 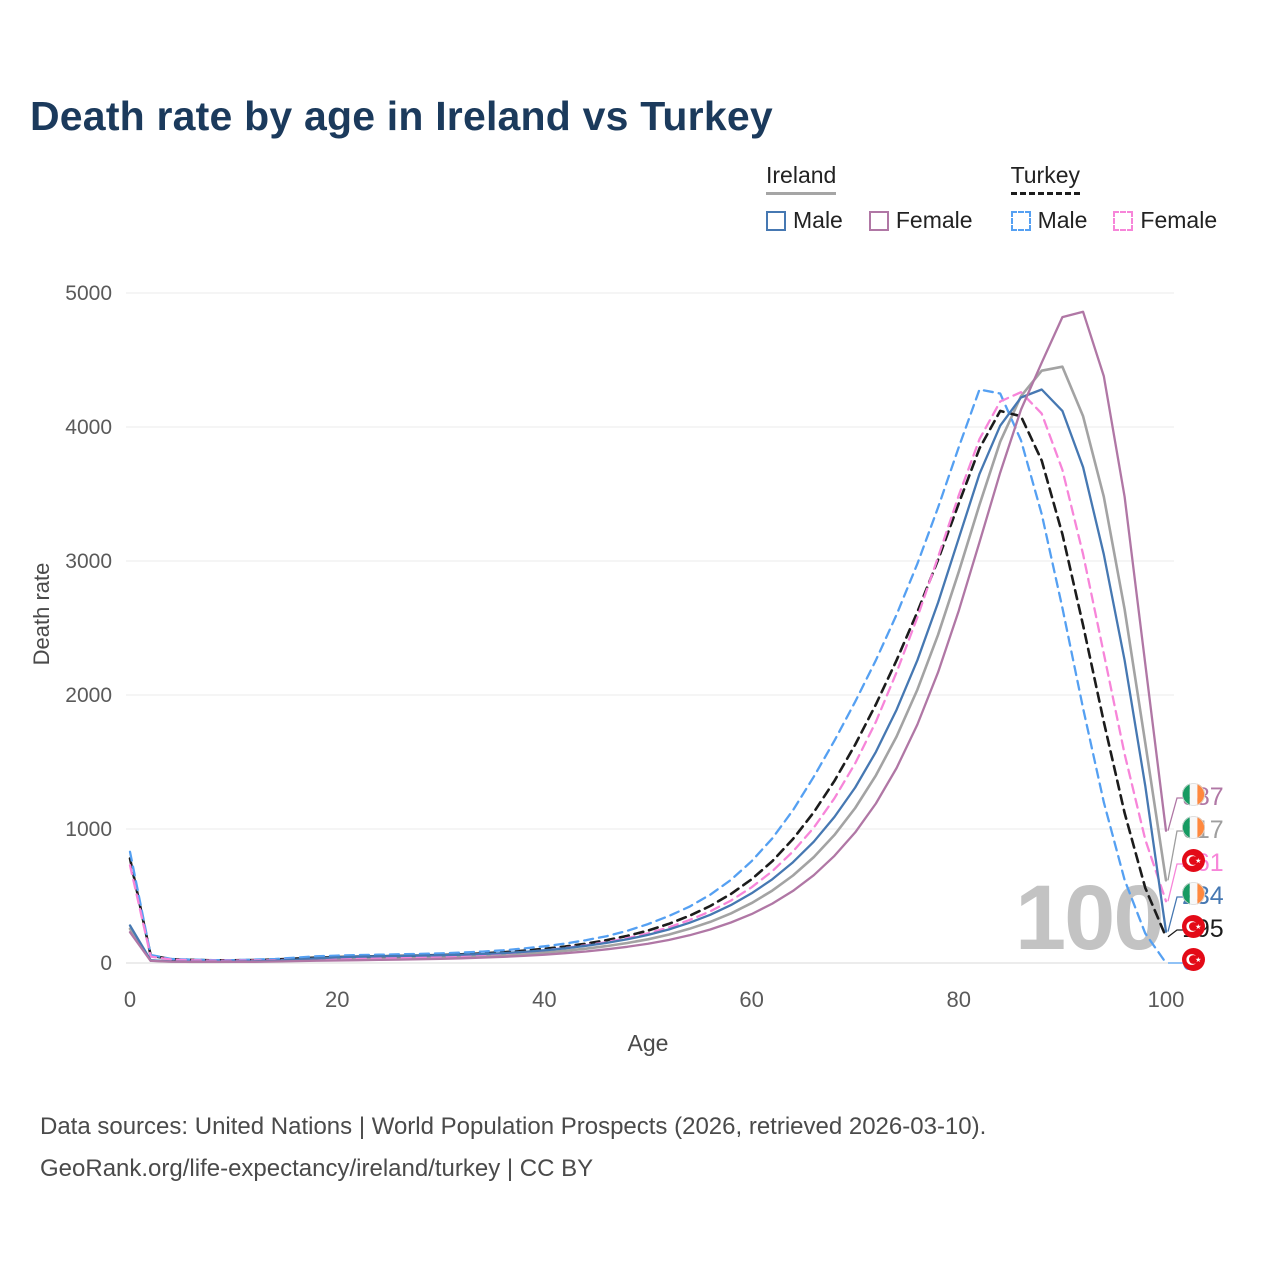 I want to click on legend-items-turkey: Male Female, so click(x=1113, y=220).